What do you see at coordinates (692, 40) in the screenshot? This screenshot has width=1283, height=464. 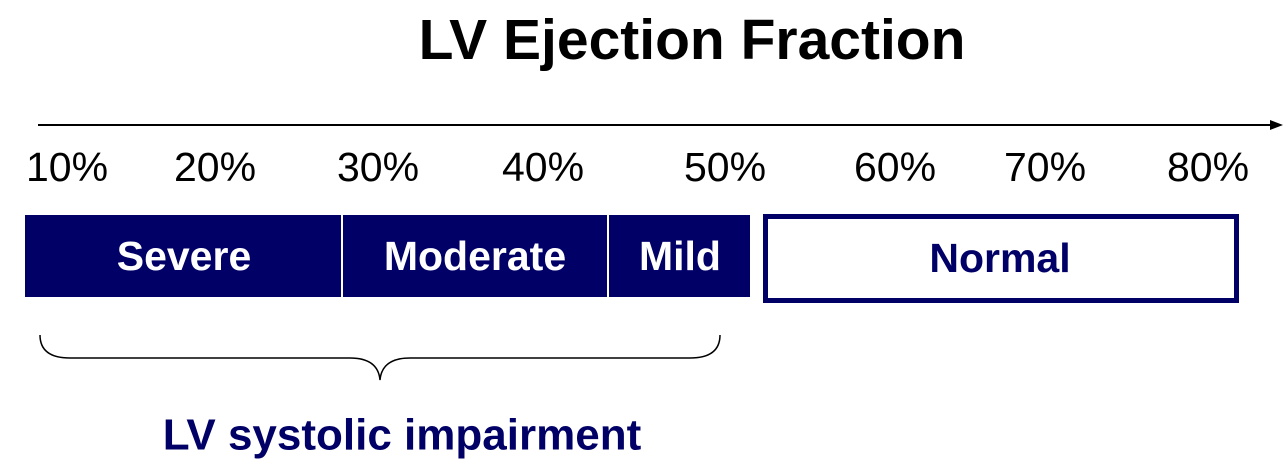 I see `title: LV Ejection Fraction` at bounding box center [692, 40].